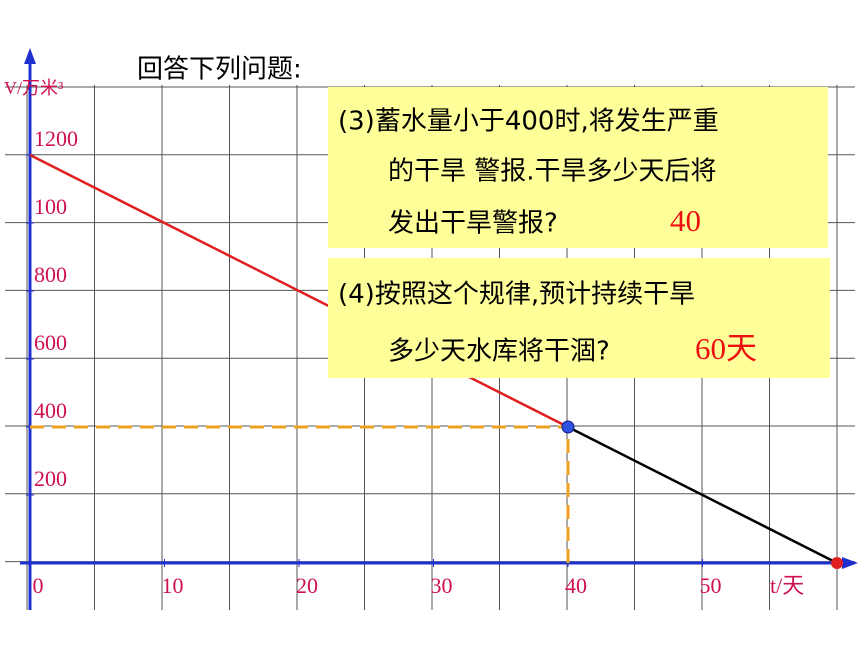 Image resolution: width=860 pixels, height=645 pixels. What do you see at coordinates (568, 427) in the screenshot?
I see `turning-point` at bounding box center [568, 427].